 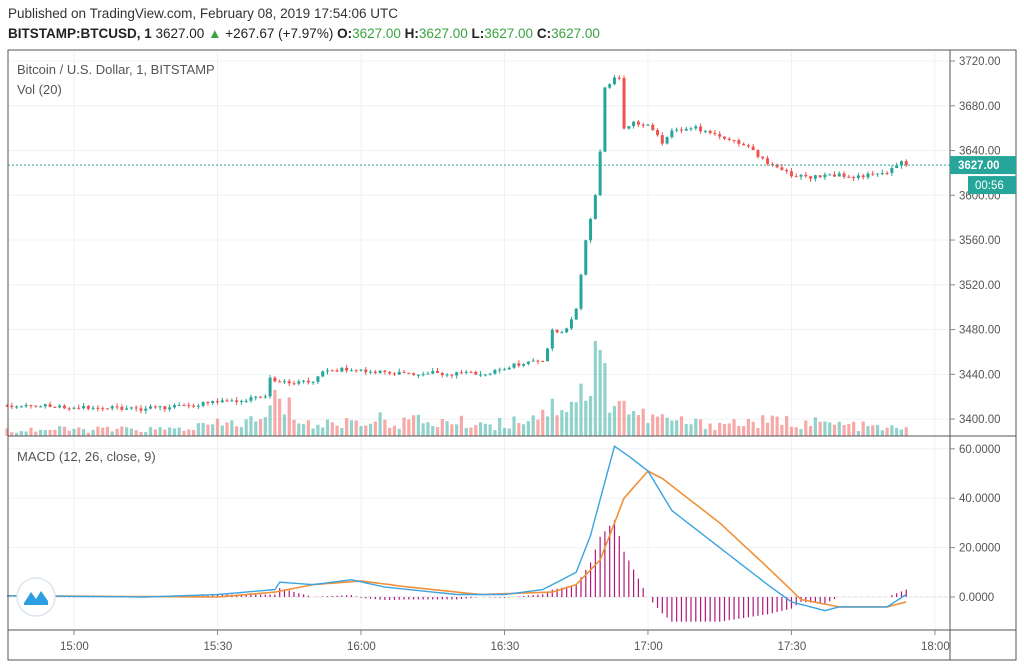 What do you see at coordinates (980, 375) in the screenshot?
I see `price-tick-label: 3440.00` at bounding box center [980, 375].